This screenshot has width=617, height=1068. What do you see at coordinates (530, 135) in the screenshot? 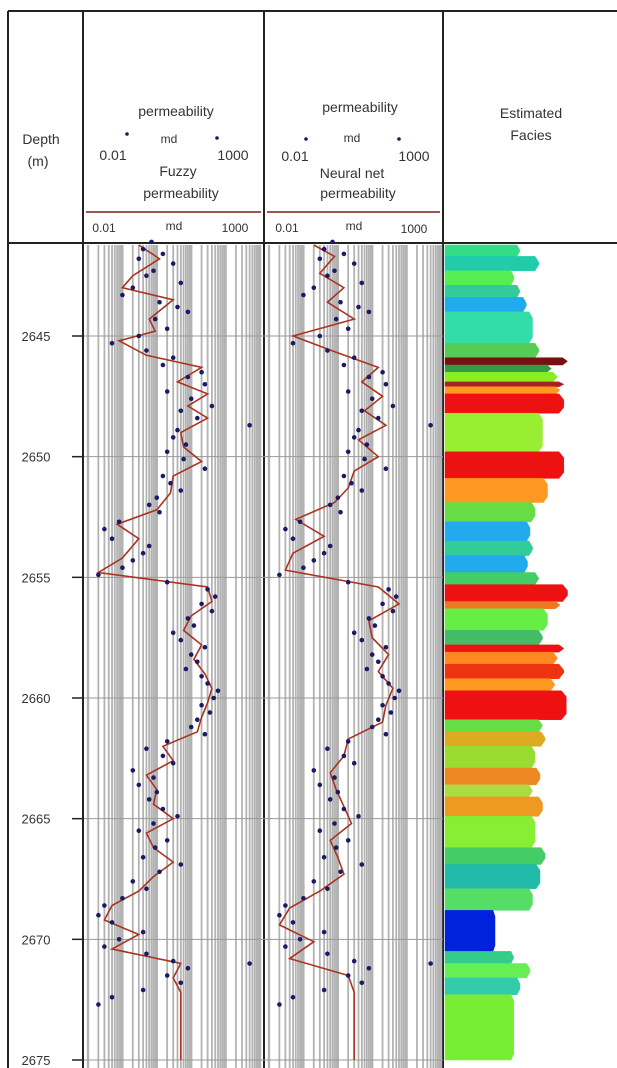
I see `facies-title-2: Facies` at bounding box center [530, 135].